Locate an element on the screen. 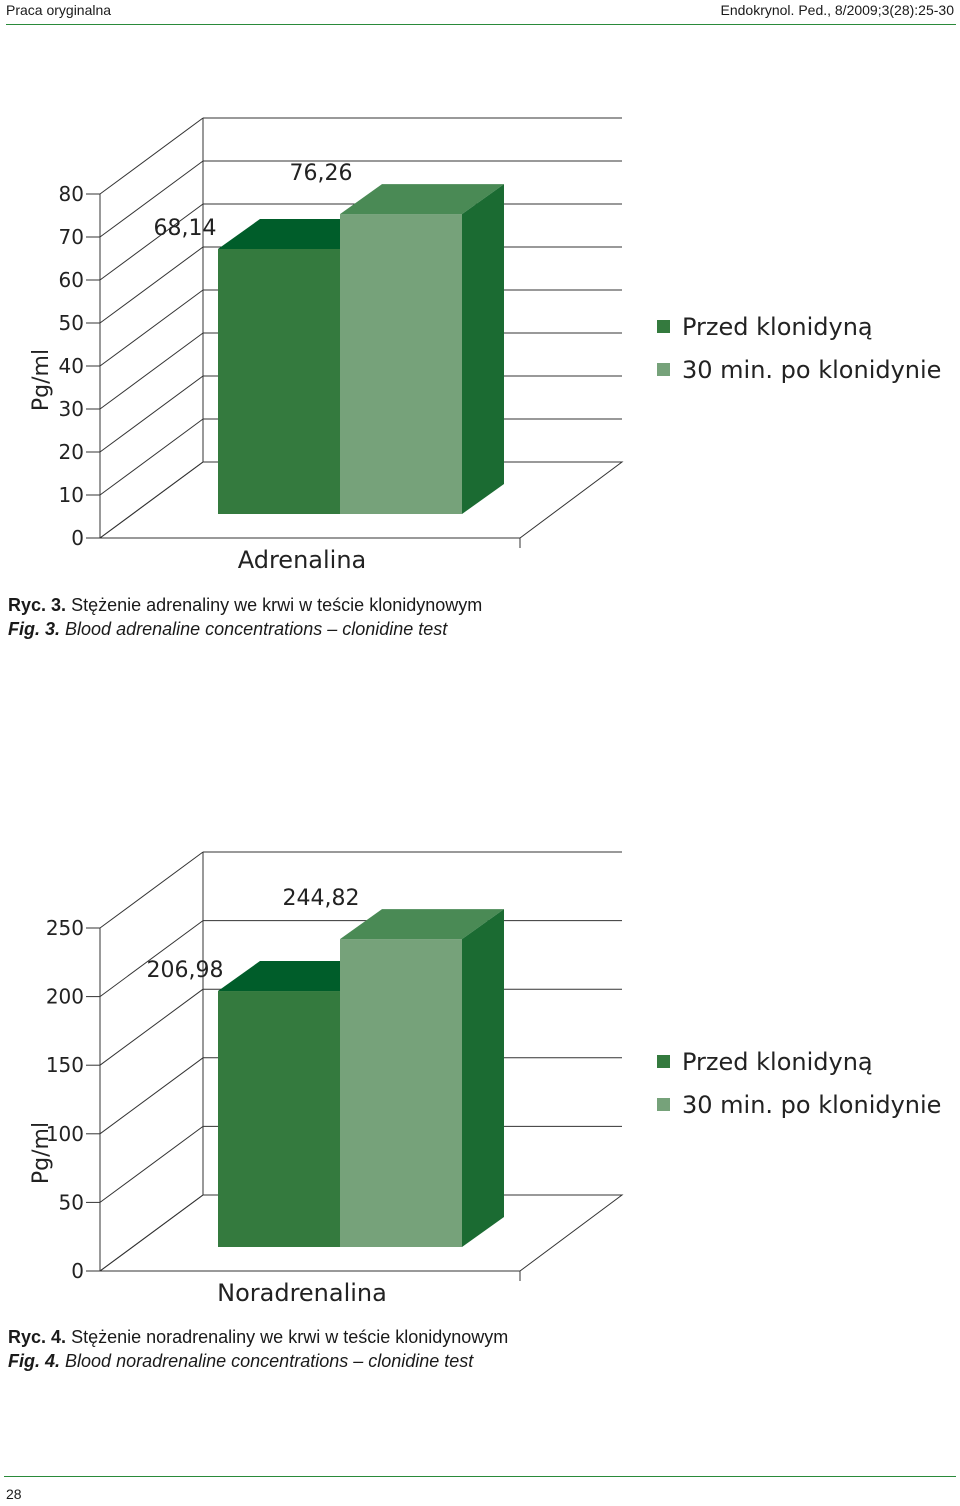 The height and width of the screenshot is (1506, 960). y-tick-label: 100 is located at coordinates (65, 1134).